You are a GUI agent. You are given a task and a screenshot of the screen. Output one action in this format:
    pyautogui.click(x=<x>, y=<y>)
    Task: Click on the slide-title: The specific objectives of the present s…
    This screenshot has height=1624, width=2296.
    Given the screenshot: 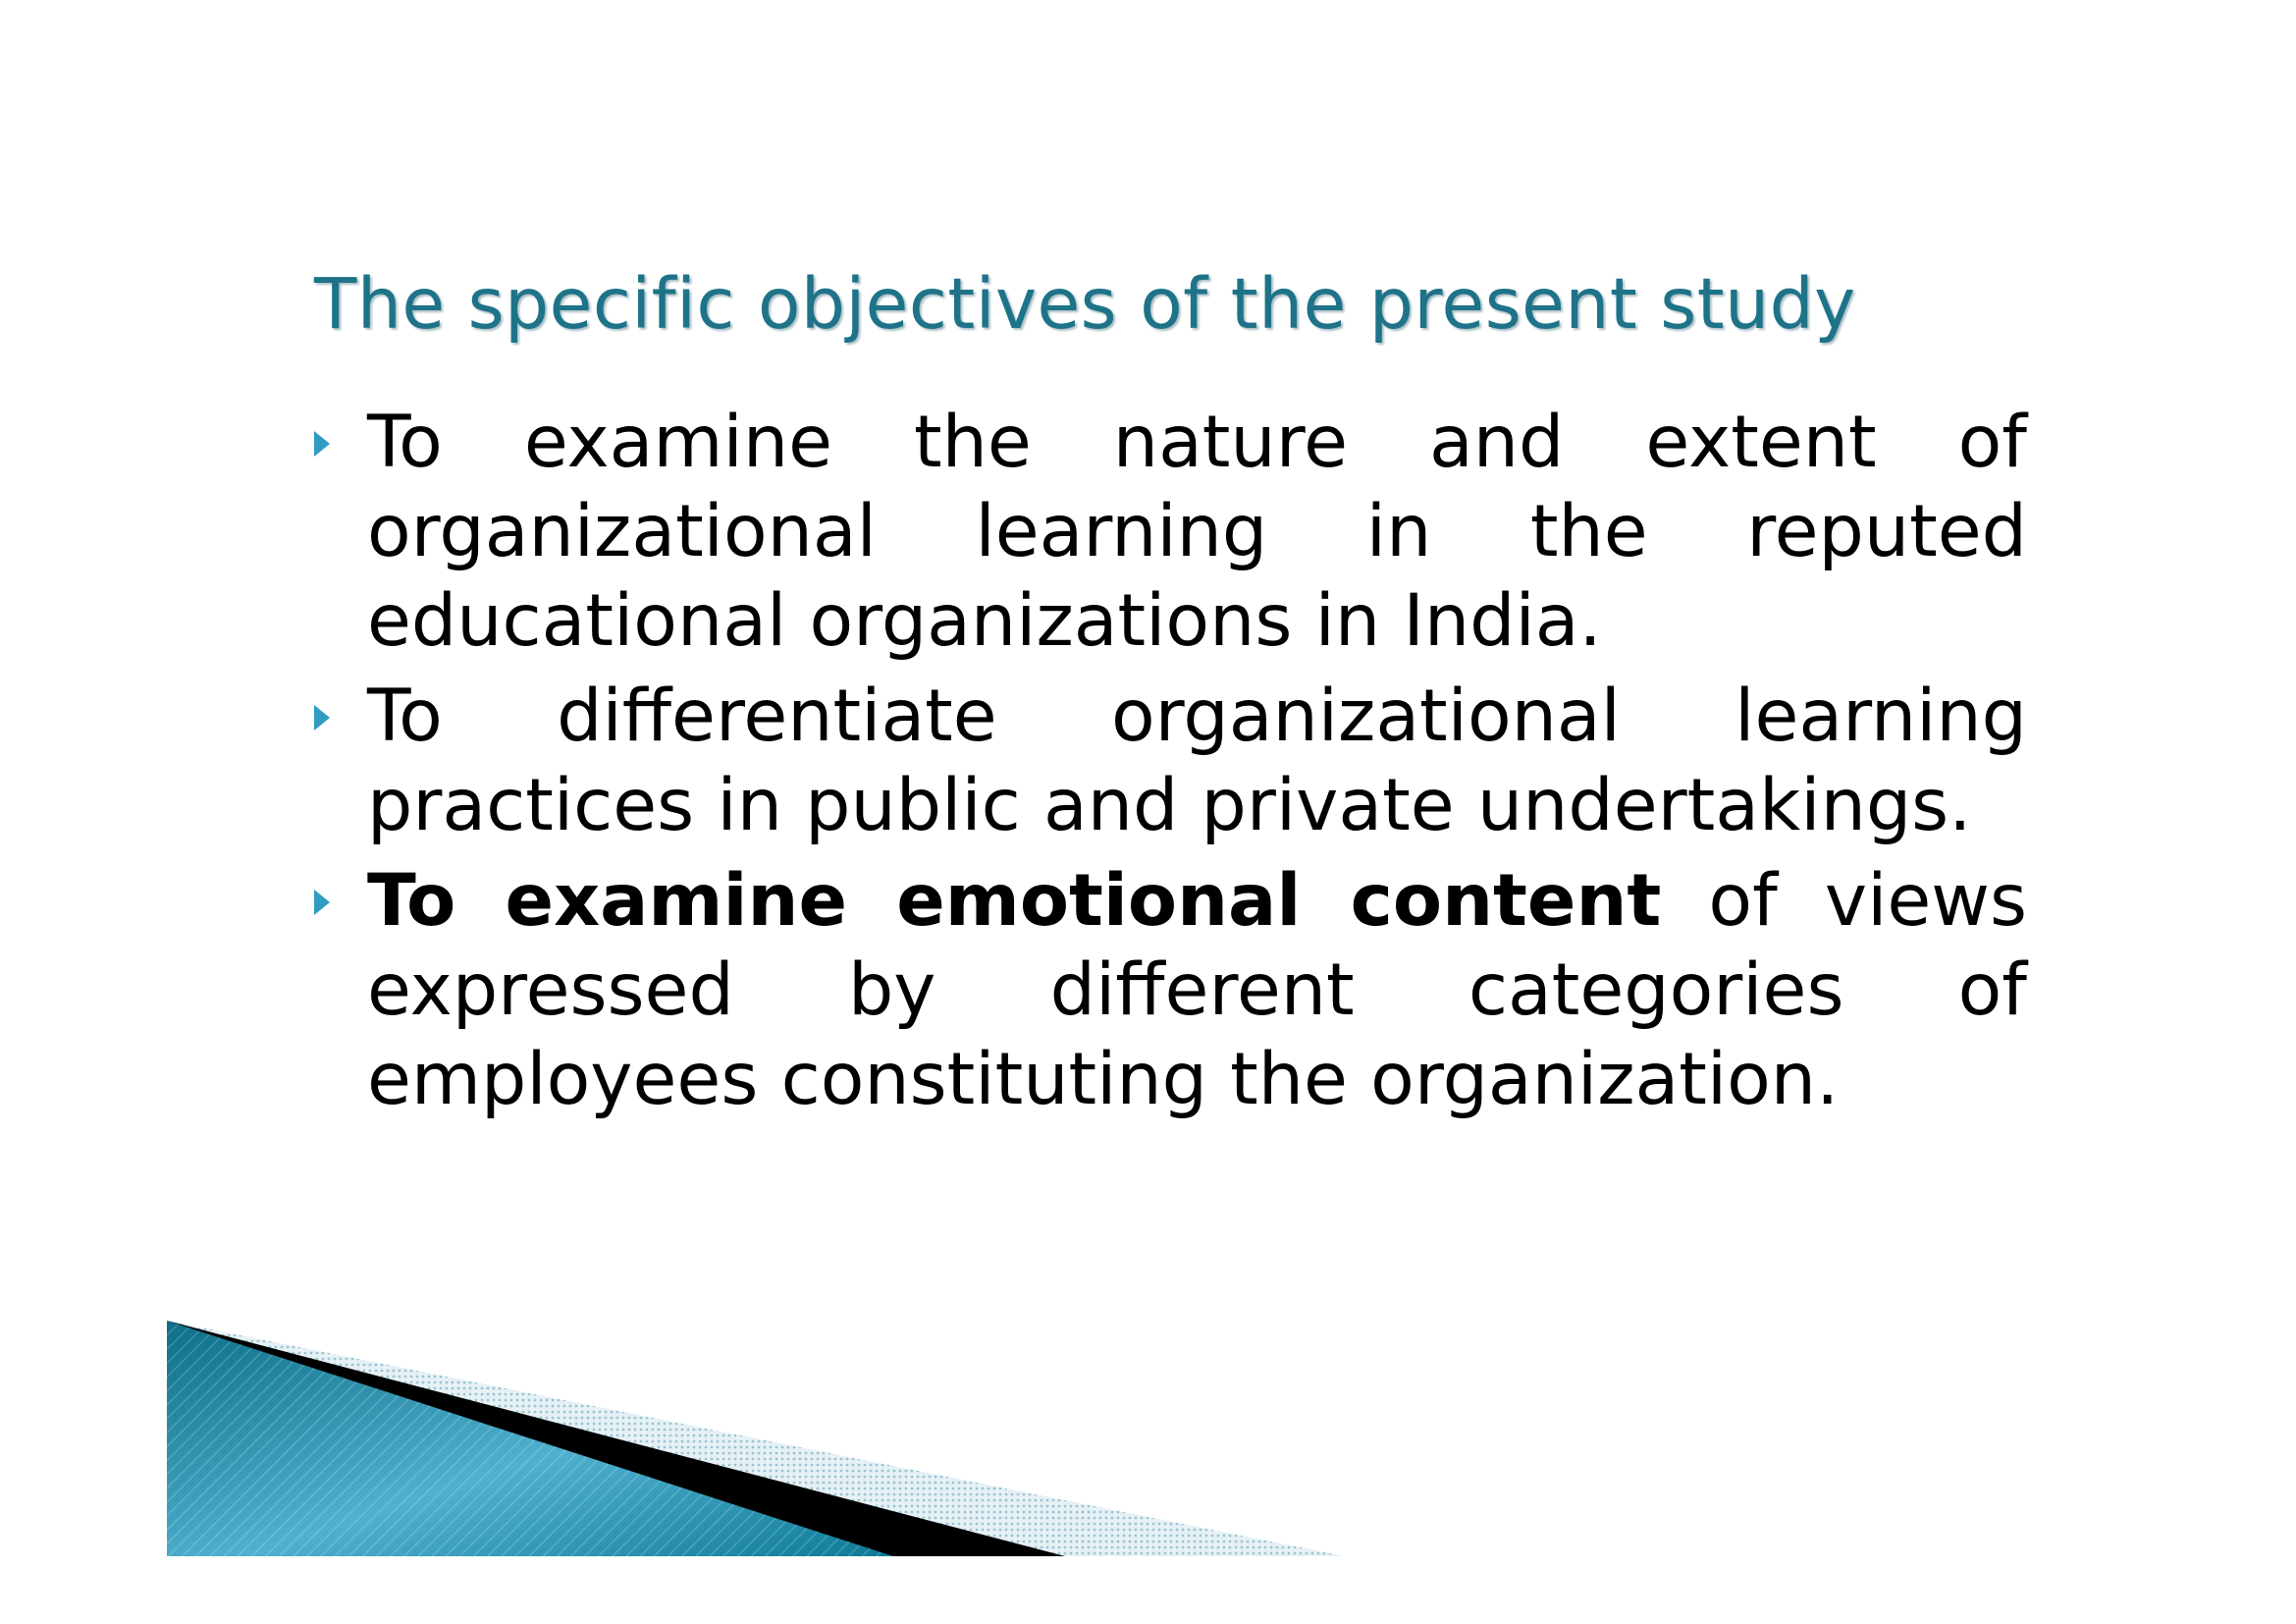 What is the action you would take?
    pyautogui.click(x=1085, y=304)
    